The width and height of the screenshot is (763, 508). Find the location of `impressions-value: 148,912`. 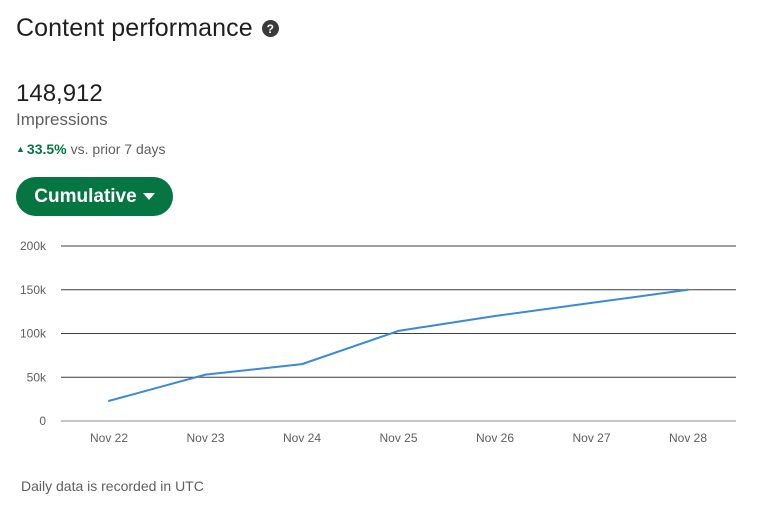

impressions-value: 148,912 is located at coordinates (59, 93).